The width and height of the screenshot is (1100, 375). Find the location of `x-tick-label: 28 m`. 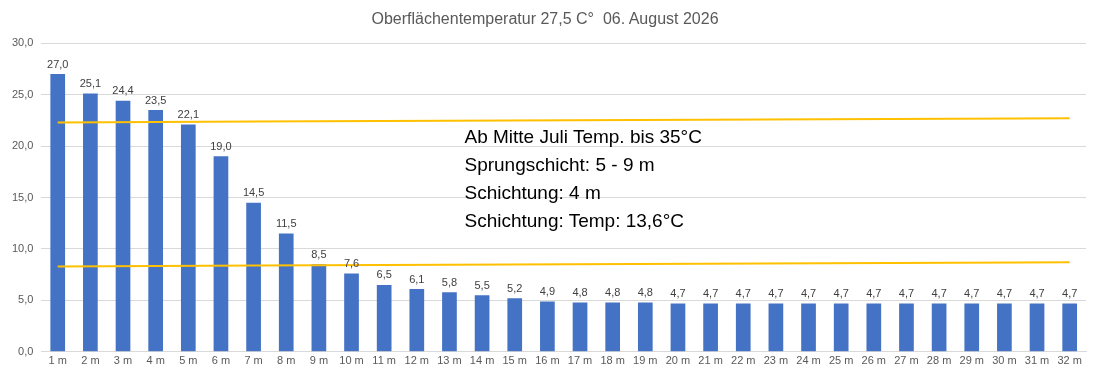

x-tick-label: 28 m is located at coordinates (939, 360).